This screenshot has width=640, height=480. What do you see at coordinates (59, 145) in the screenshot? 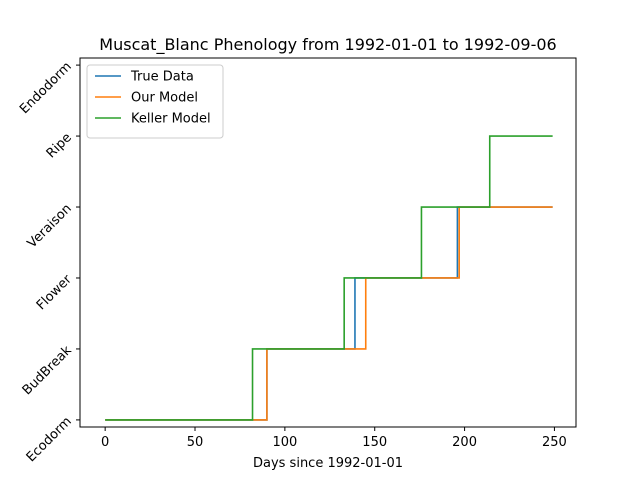
I see `y-tick-label-4: Ripe` at bounding box center [59, 145].